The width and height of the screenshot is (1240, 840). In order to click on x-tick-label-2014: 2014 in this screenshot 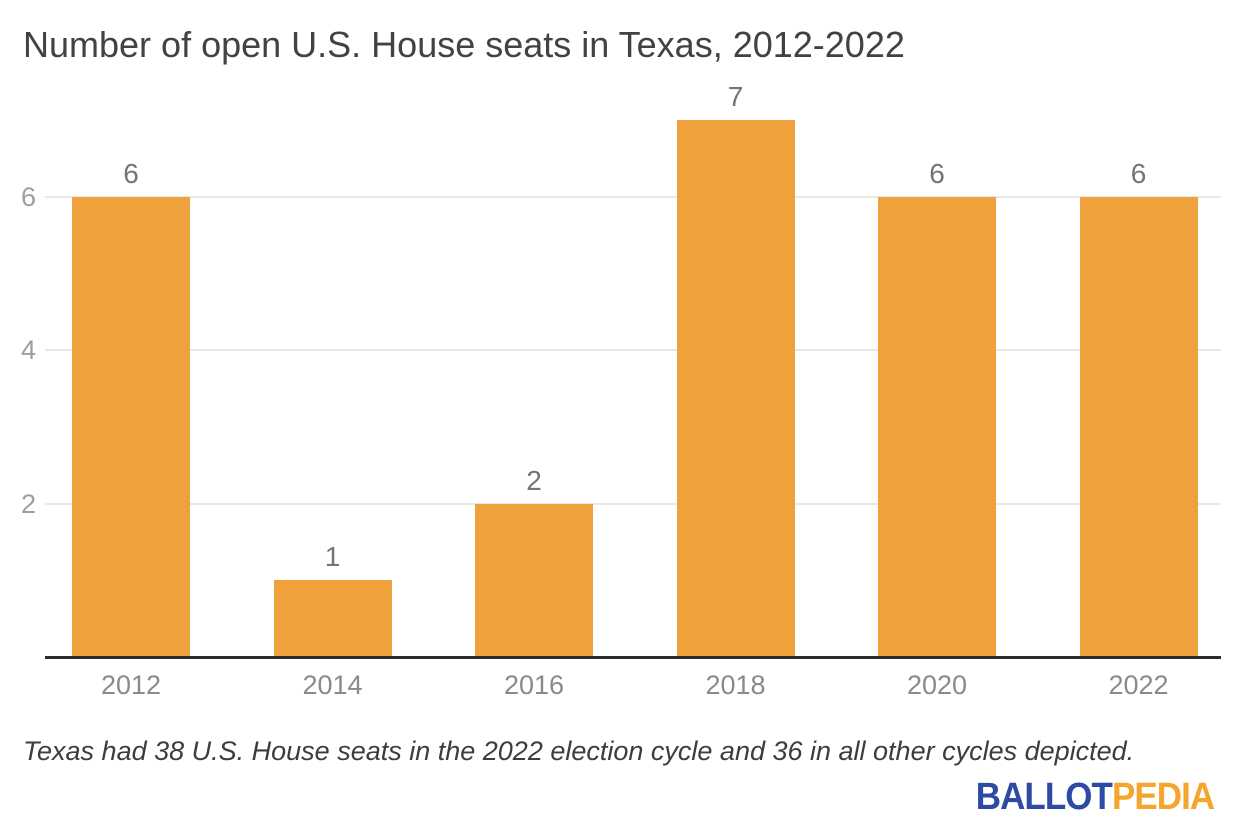, I will do `click(332, 685)`.